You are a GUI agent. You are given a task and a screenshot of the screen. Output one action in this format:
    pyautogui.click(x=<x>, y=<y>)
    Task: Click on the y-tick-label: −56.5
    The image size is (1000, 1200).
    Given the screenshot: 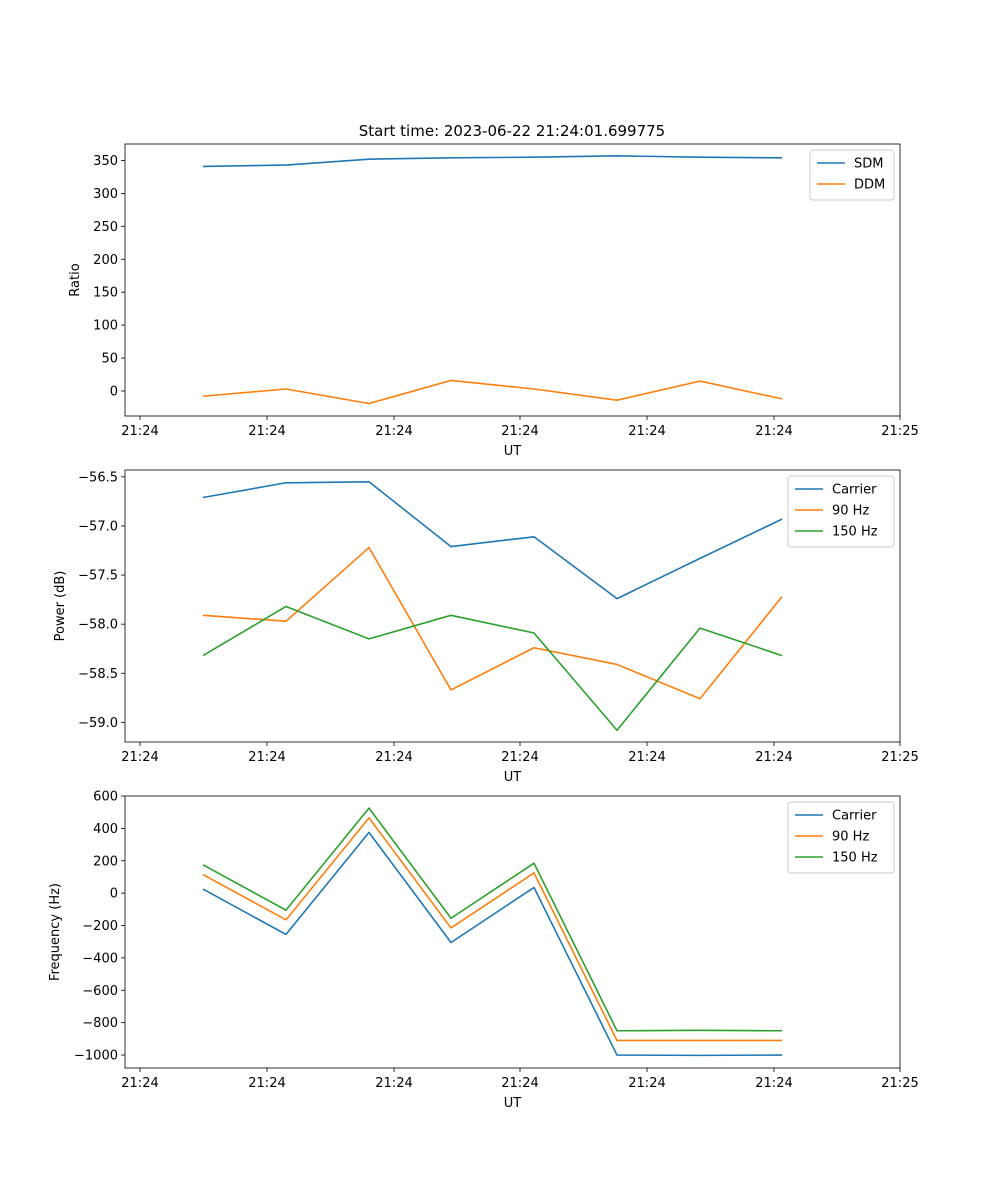 What is the action you would take?
    pyautogui.click(x=98, y=477)
    